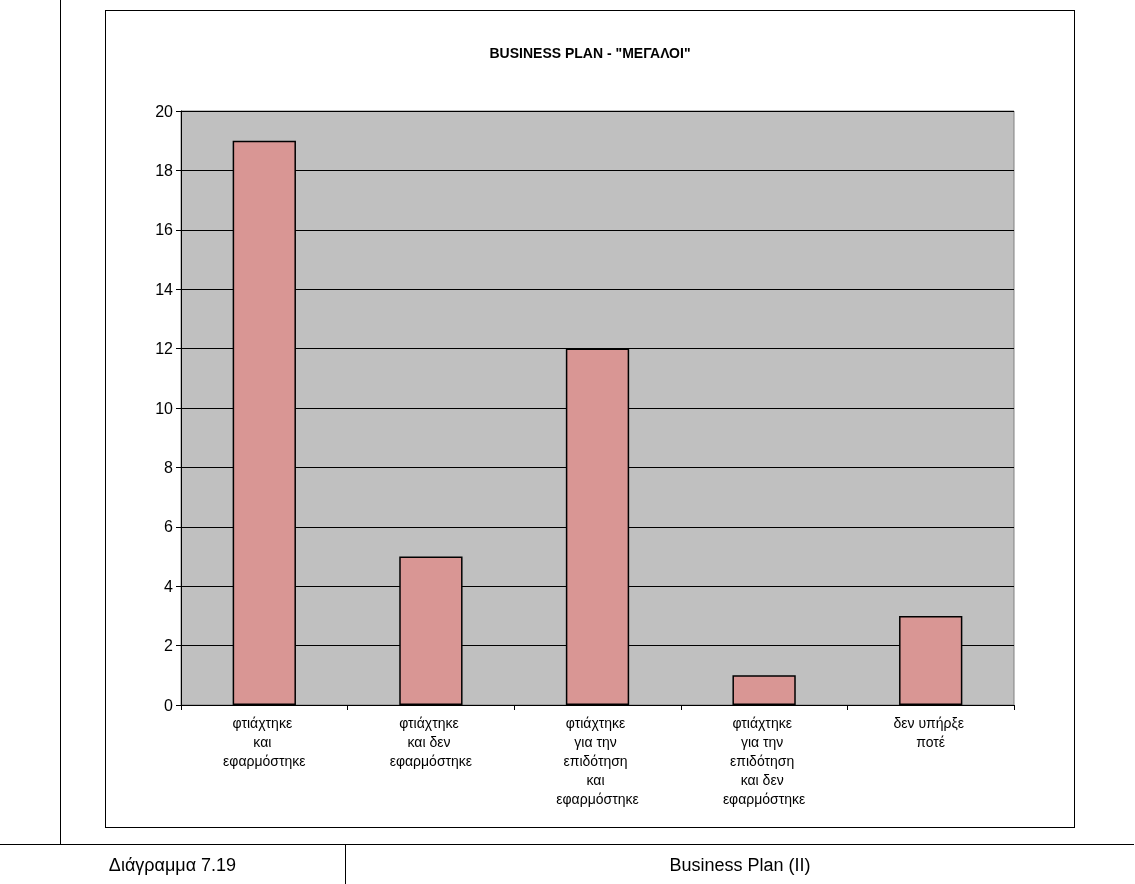  What do you see at coordinates (930, 732) in the screenshot?
I see `x-tick-label: δεν υπήρξε ποτέ` at bounding box center [930, 732].